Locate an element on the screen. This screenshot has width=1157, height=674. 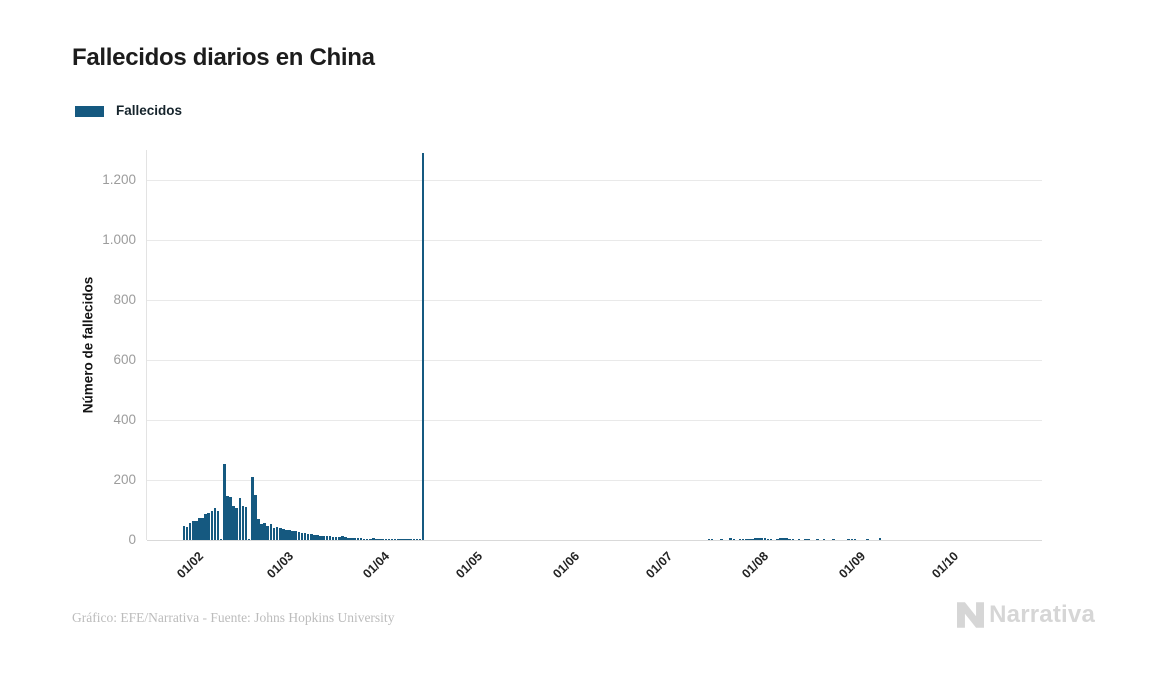
legend-label: Fallecidos is located at coordinates (149, 110).